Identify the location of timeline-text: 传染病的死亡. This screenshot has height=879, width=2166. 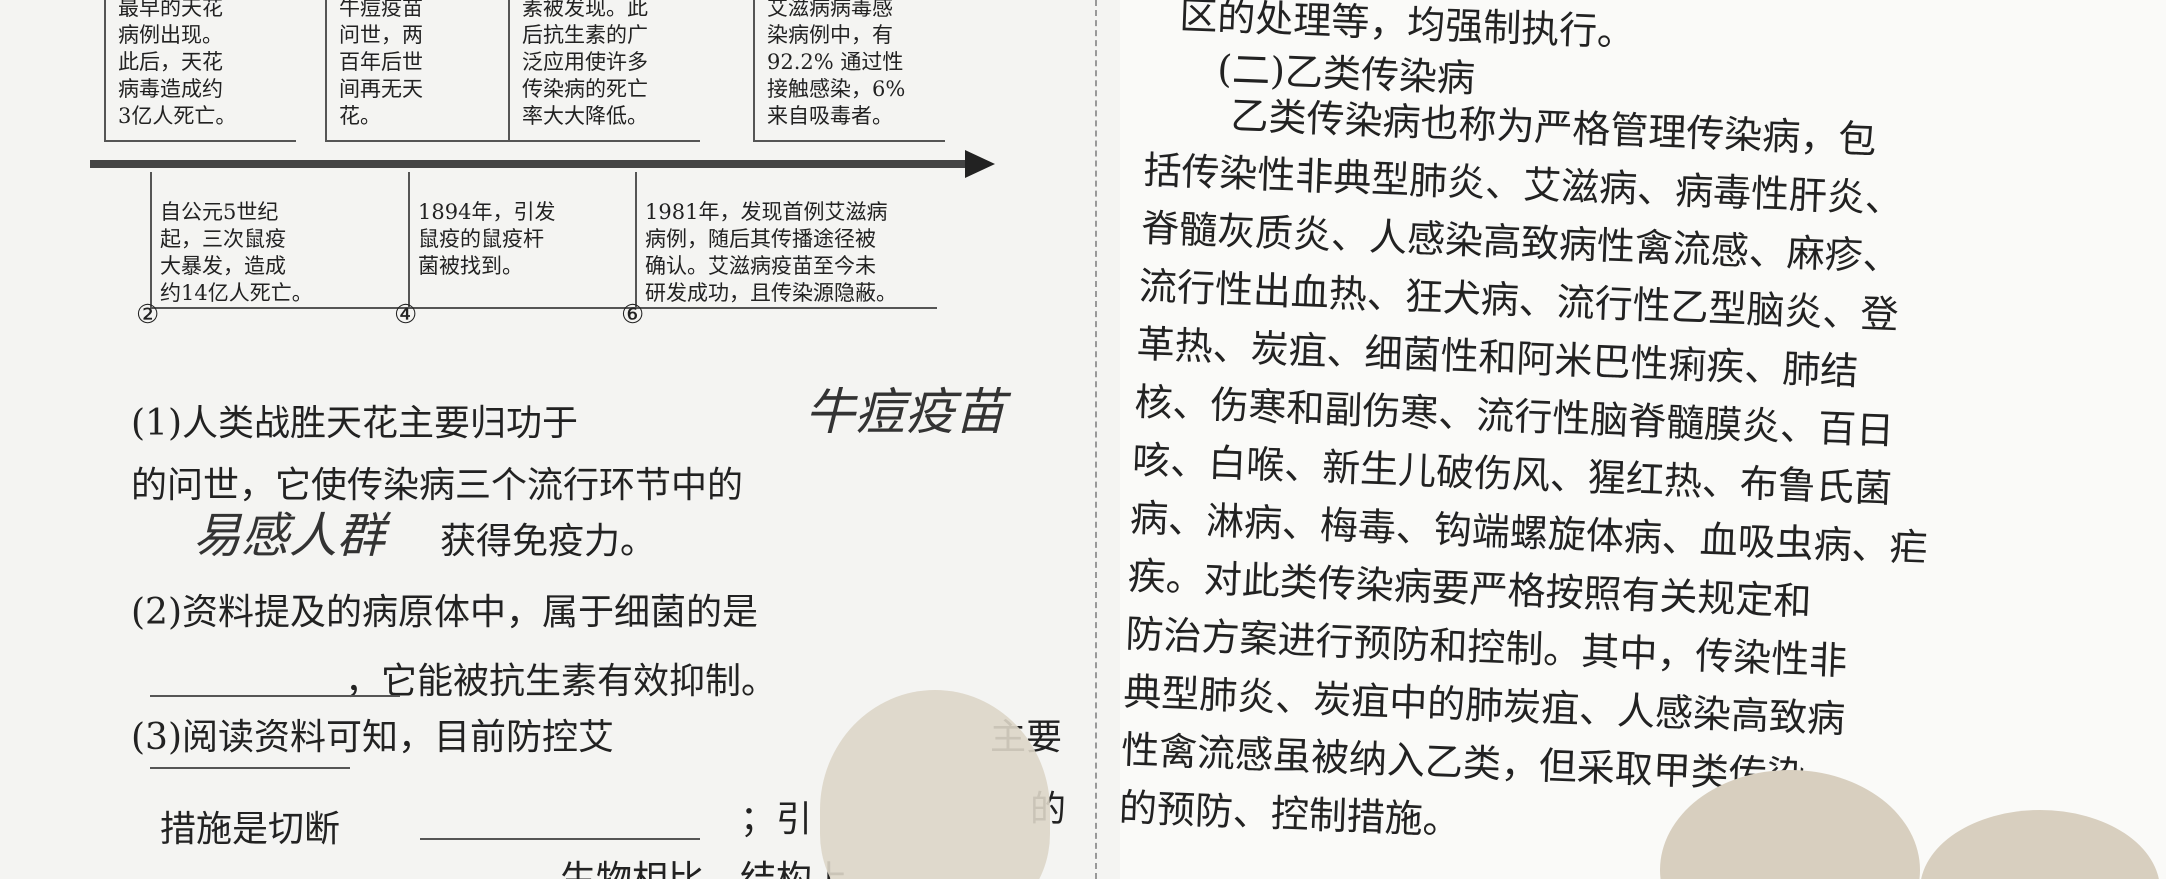
(585, 89).